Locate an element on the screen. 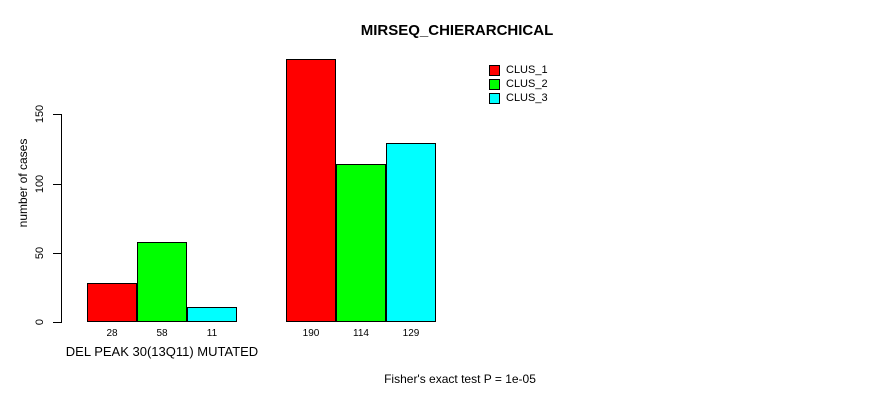 The image size is (890, 400). x-axis-group-label: DEL PEAK 30(13Q11) MUTATED is located at coordinates (162, 351).